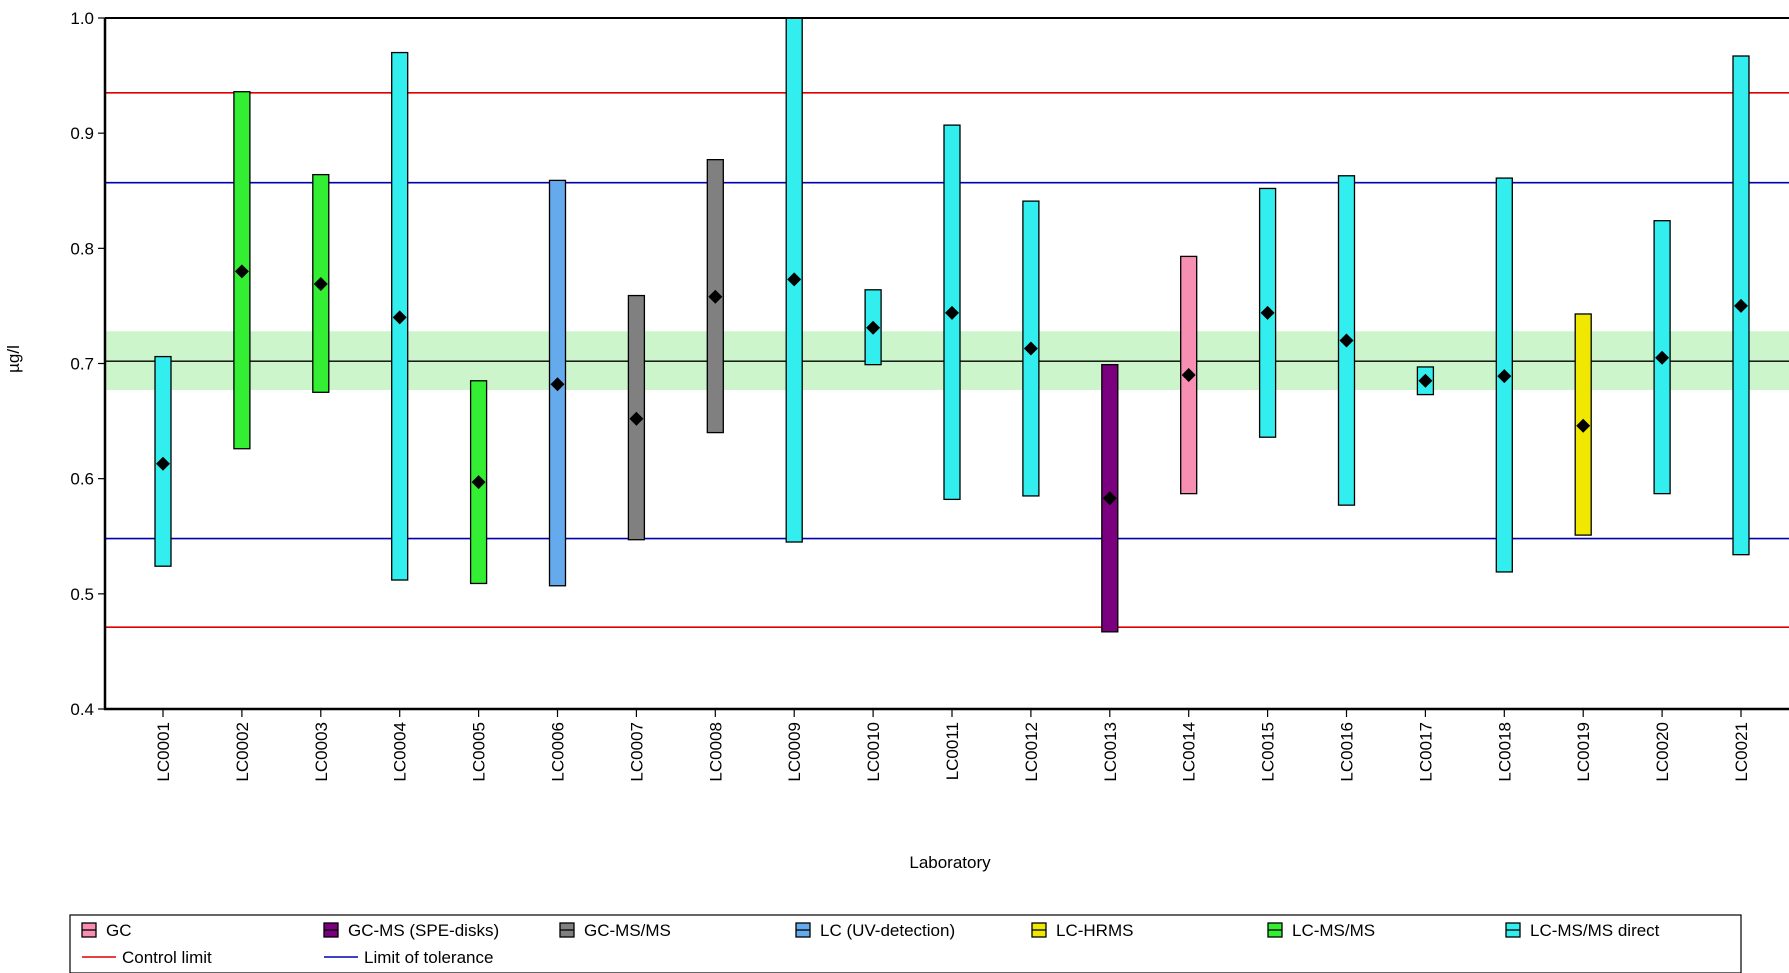 The image size is (1789, 973). What do you see at coordinates (82, 479) in the screenshot?
I see `y-tick-label: 0.6` at bounding box center [82, 479].